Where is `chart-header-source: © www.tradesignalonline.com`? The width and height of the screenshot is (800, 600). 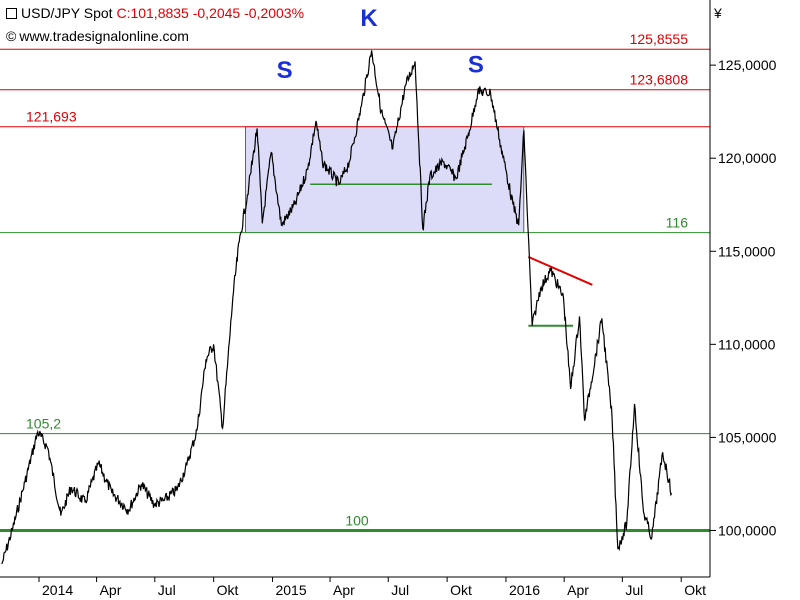 chart-header-source: © www.tradesignalonline.com is located at coordinates (97, 36).